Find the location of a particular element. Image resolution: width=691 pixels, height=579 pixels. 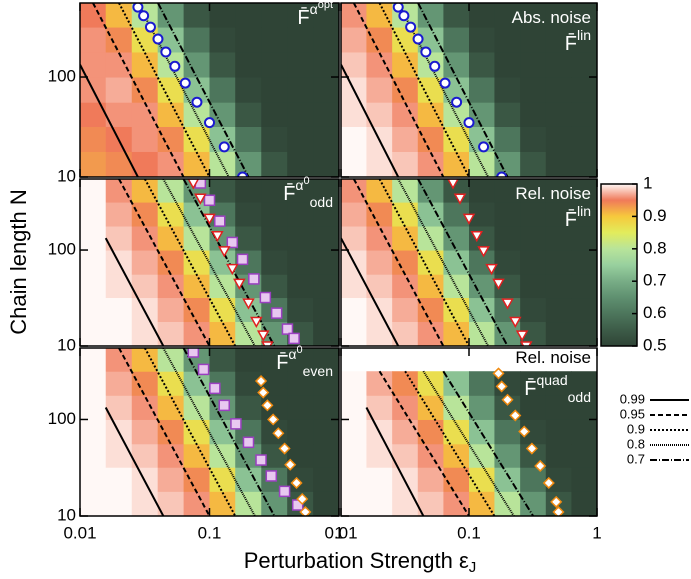

panel-label-part: F̄ is located at coordinates (571, 43).